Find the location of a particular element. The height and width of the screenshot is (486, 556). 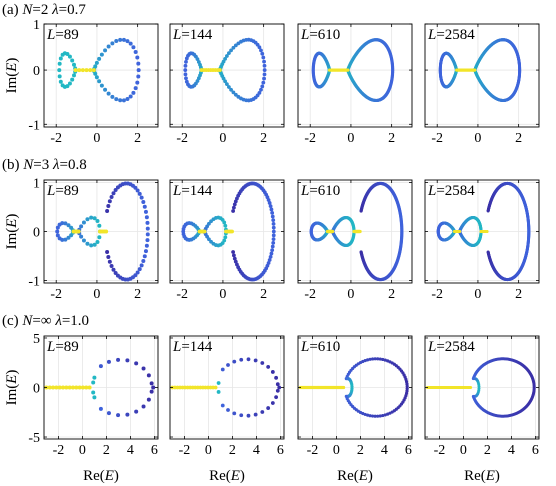

panel: -2 0 2 L=144 is located at coordinates (227, 240).